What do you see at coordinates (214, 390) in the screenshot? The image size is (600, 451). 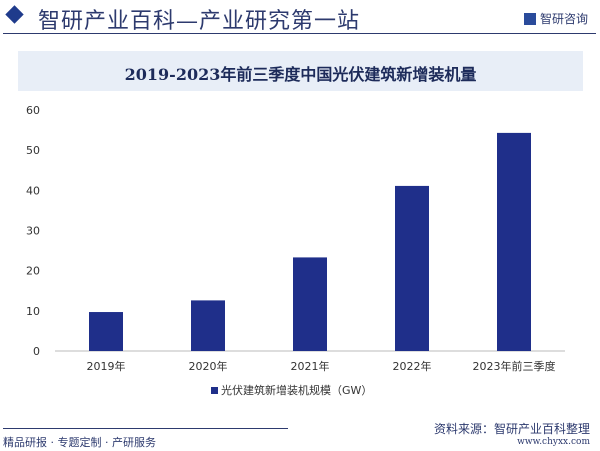 I see `legend-swatch` at bounding box center [214, 390].